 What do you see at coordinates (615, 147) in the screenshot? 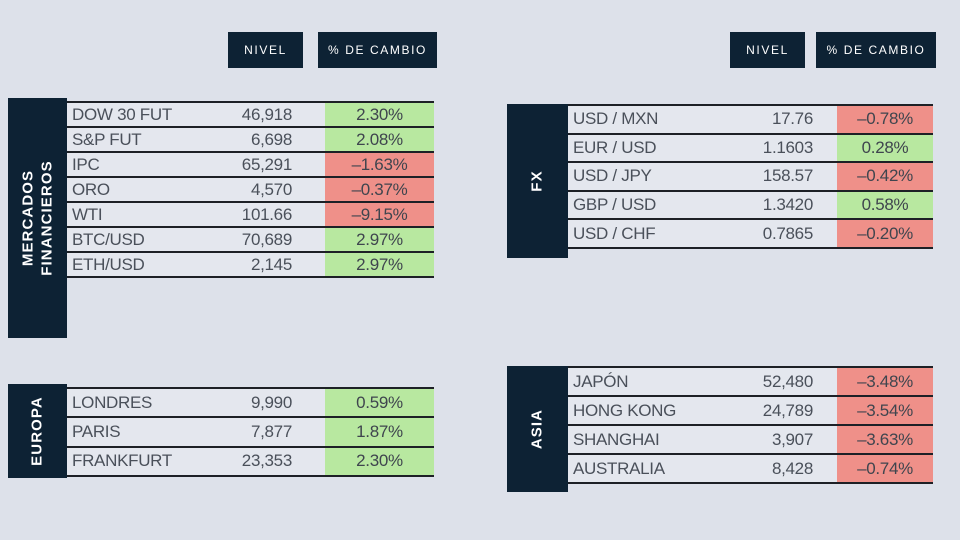
I see `row-label: EUR / USD` at bounding box center [615, 147].